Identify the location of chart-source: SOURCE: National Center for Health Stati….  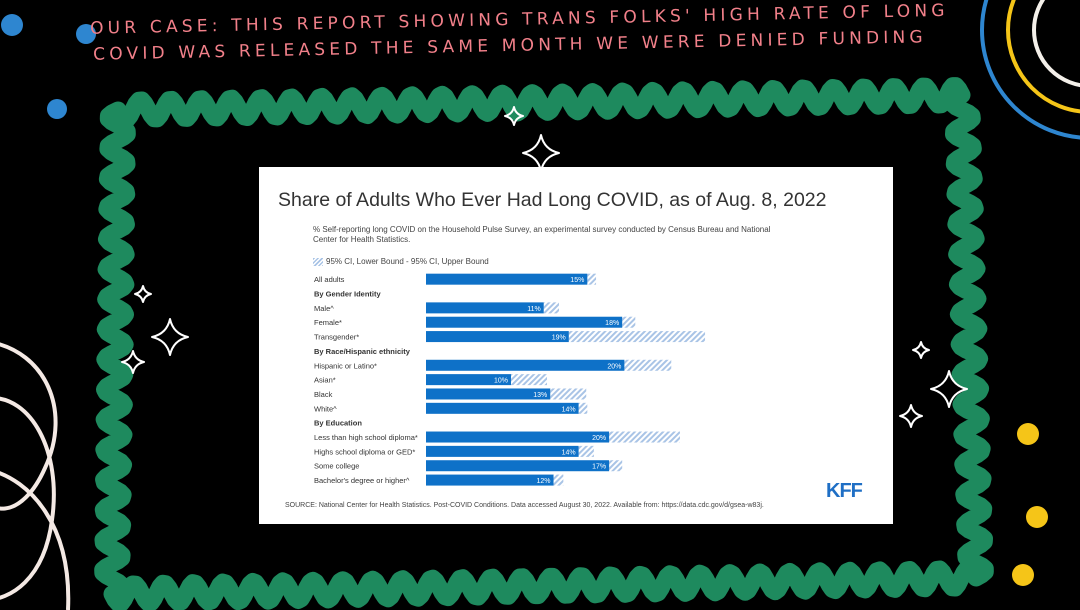
(524, 505).